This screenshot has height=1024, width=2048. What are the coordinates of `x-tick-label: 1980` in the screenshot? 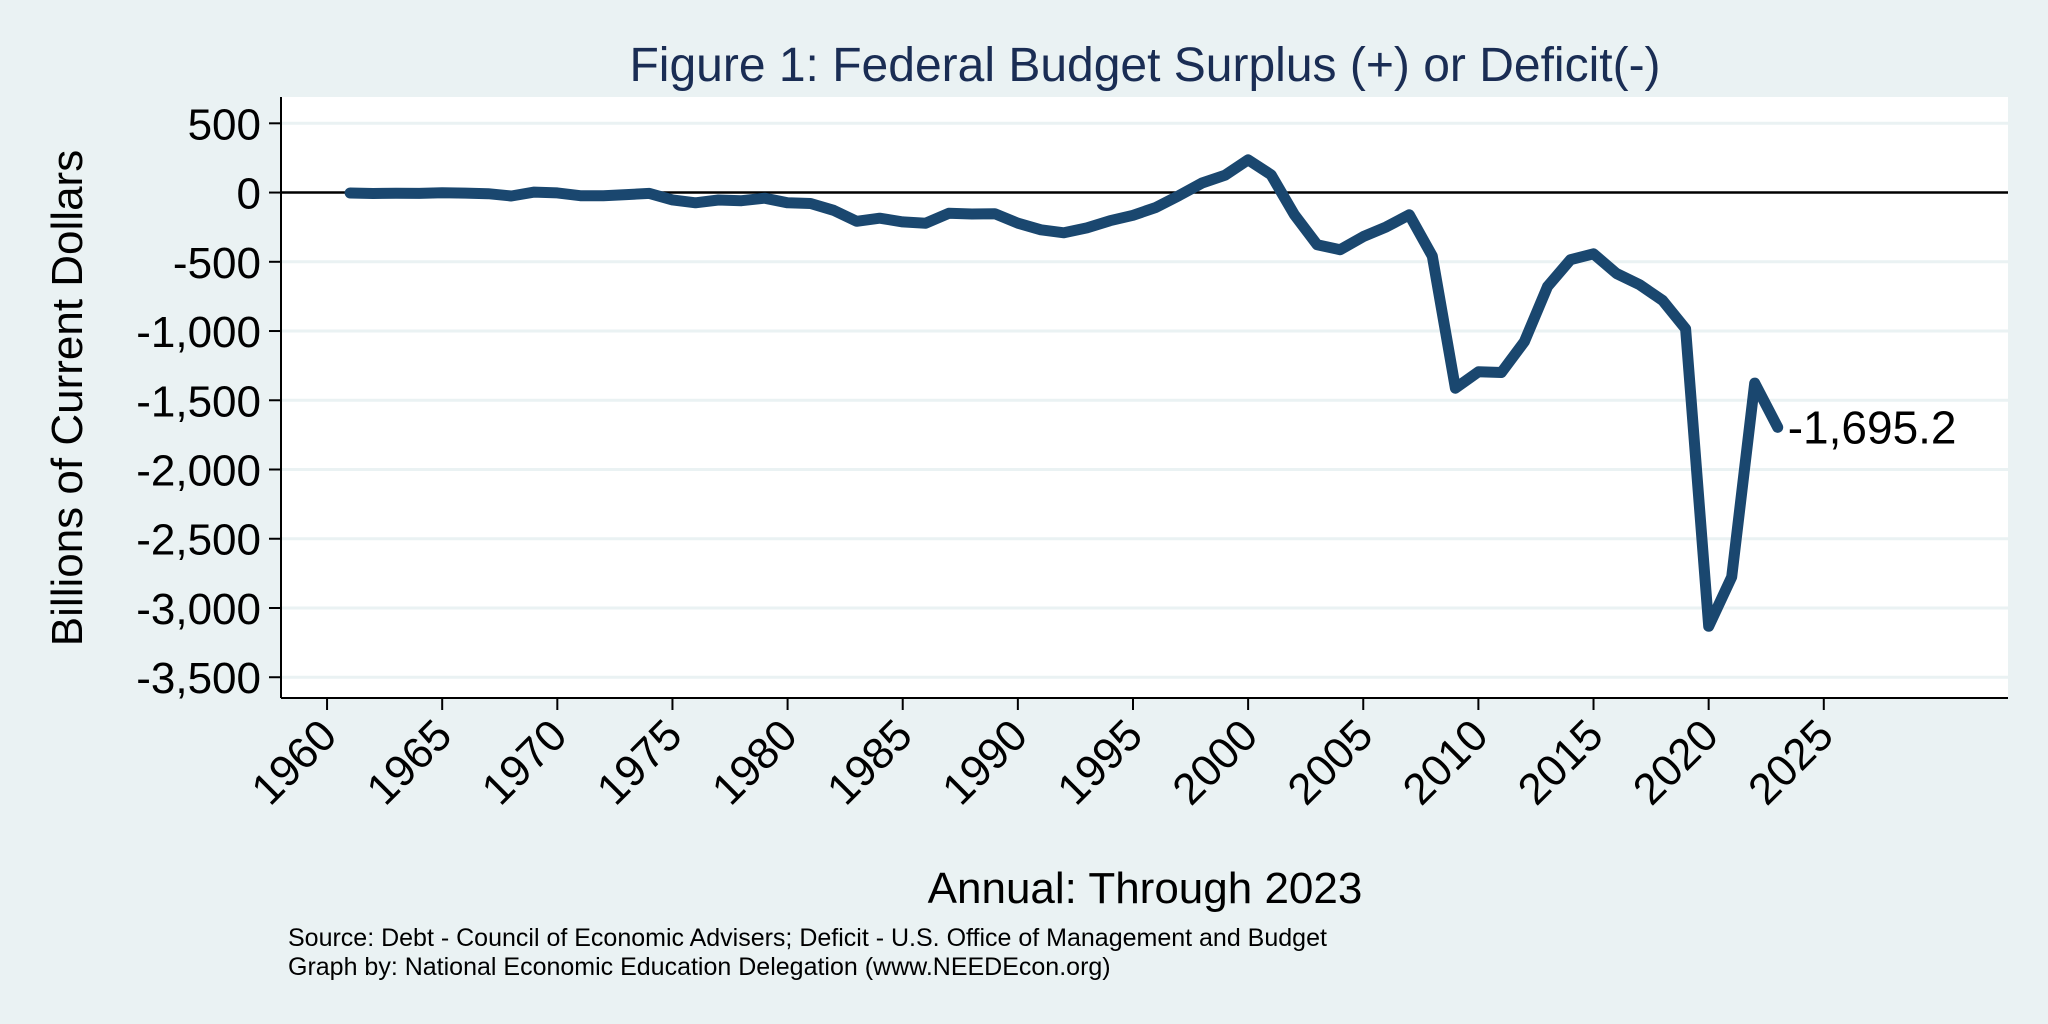 It's located at (755, 762).